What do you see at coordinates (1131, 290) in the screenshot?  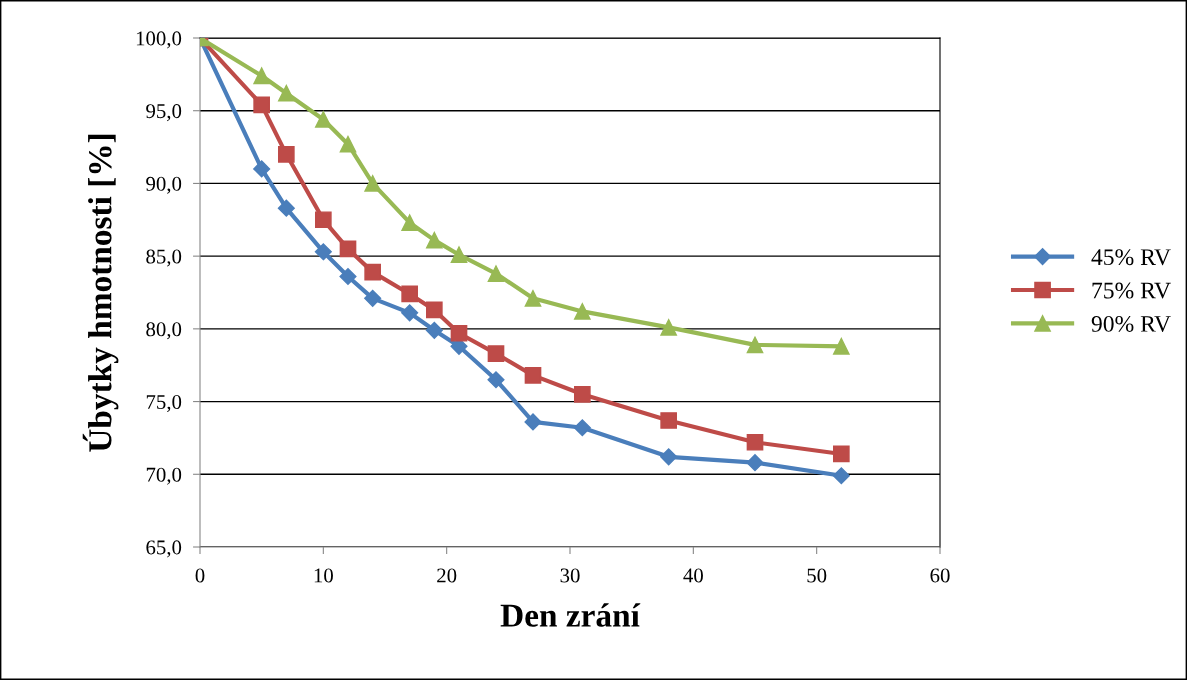 I see `legend-label: 75% RV` at bounding box center [1131, 290].